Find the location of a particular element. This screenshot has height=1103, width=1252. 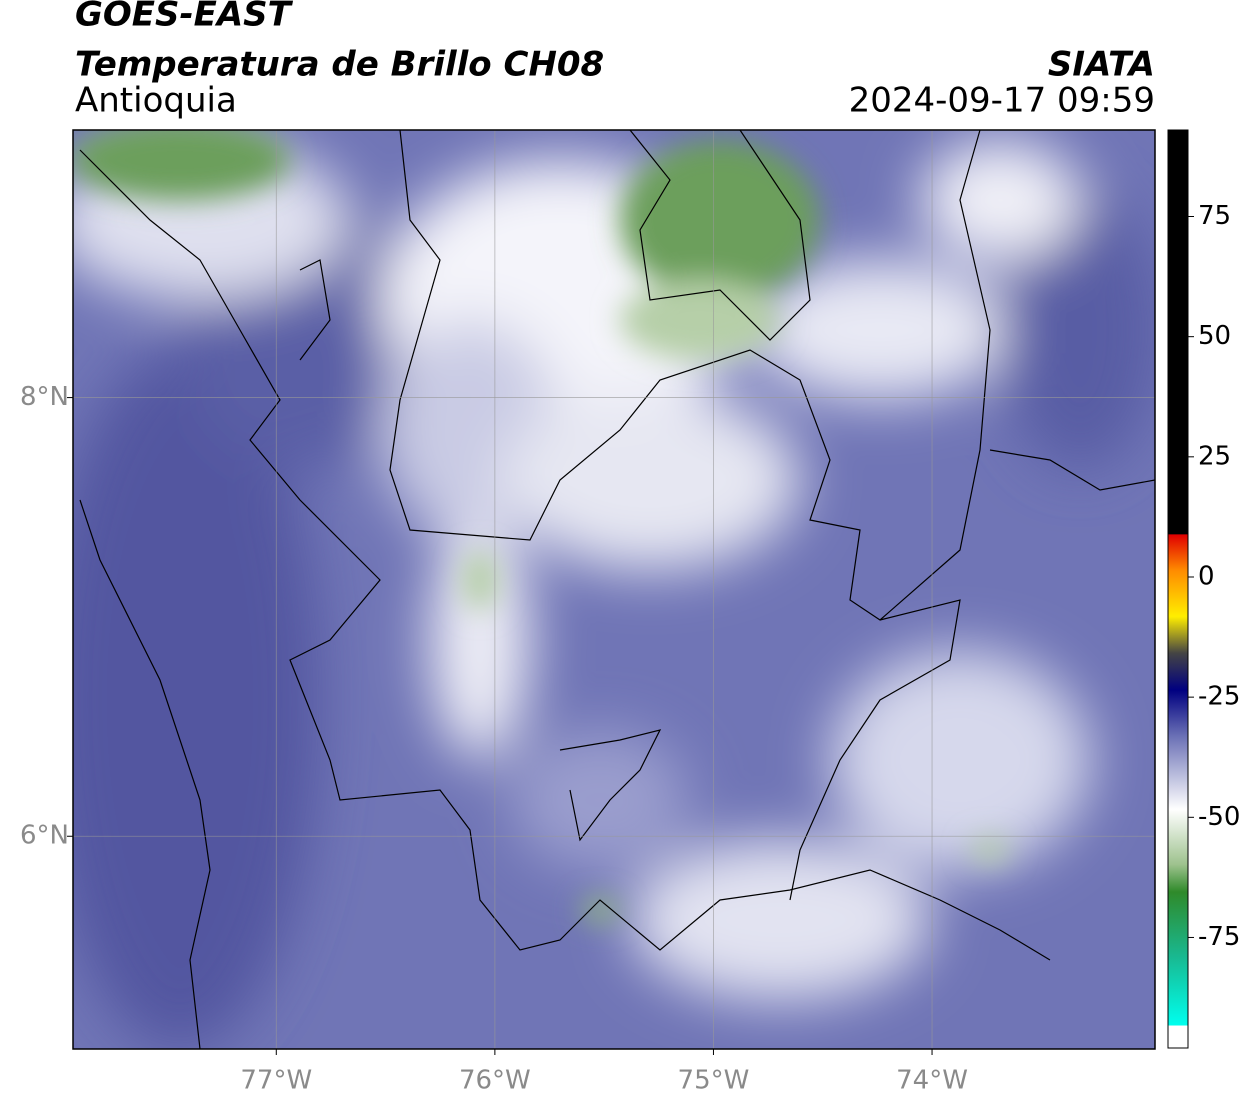

colorbar-tick-label: -75 is located at coordinates (1219, 937).